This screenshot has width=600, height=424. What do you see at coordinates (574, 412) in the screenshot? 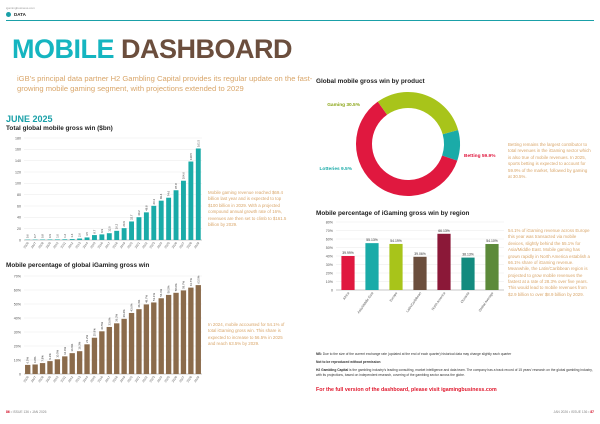
I see `footer-right: JAN 2026 • ISSUE 136 • 87` at bounding box center [574, 412].